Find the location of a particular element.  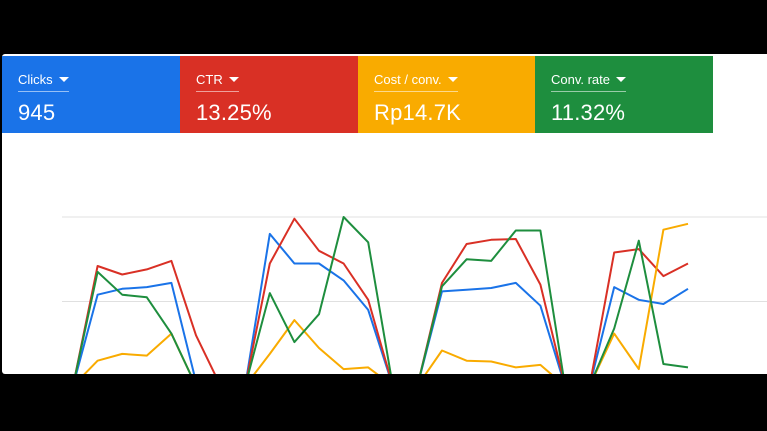

metric-value: 11.32% is located at coordinates (588, 112).